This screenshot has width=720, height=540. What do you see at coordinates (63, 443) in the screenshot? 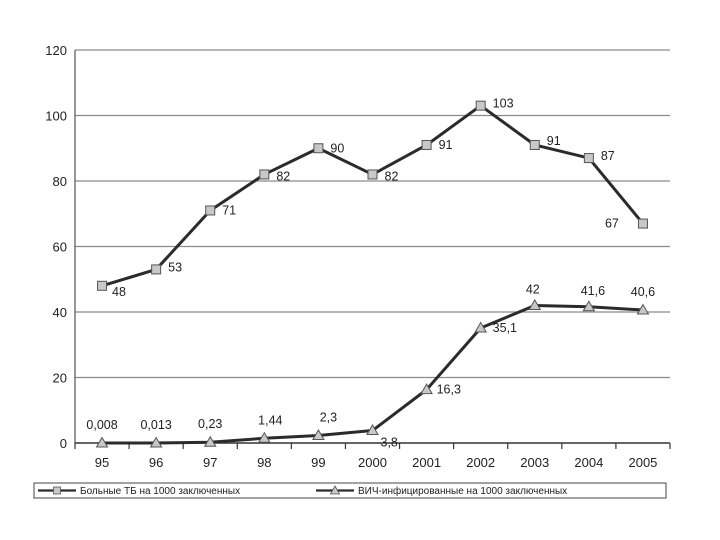
I see `y-tick-label: 0` at bounding box center [63, 443].